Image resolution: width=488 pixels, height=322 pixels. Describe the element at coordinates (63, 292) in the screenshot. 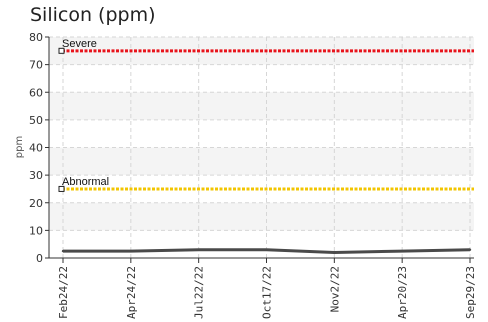

I see `x-tick-label-0: Feb24/22` at that location.